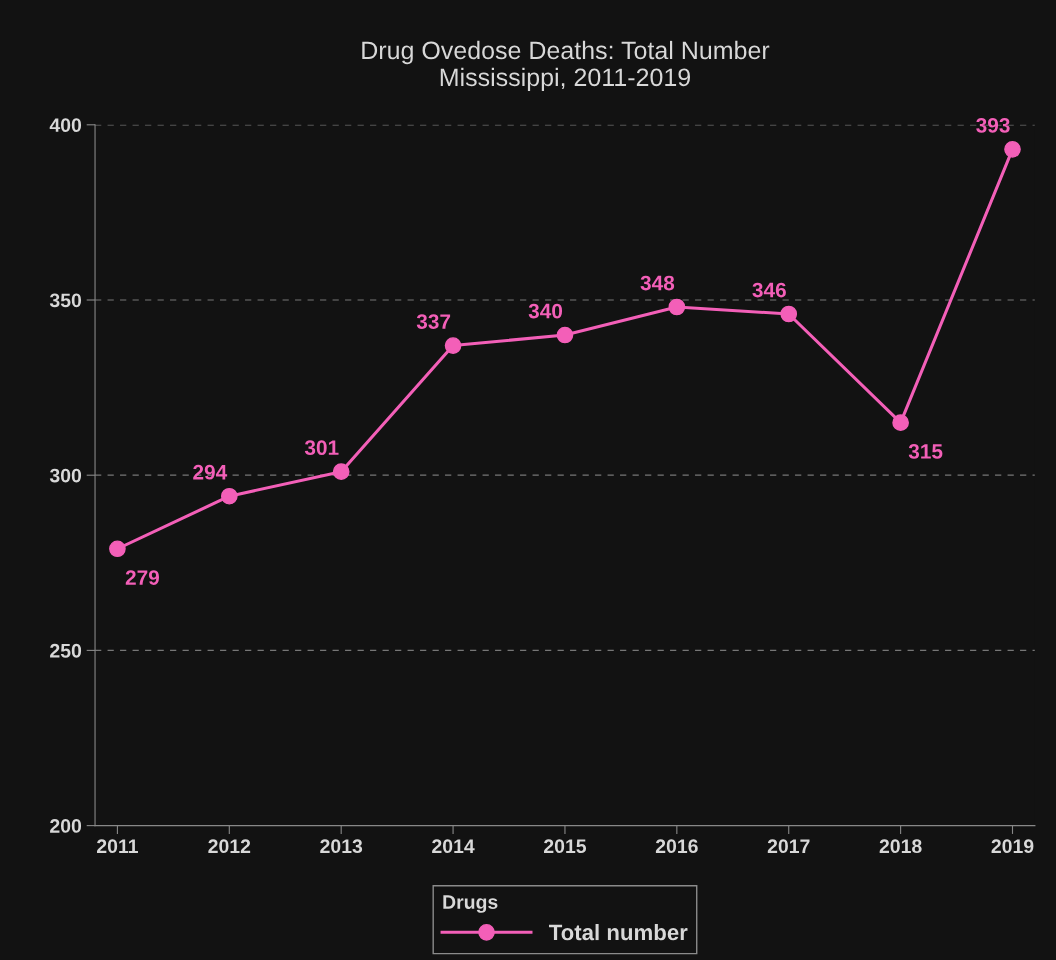 This screenshot has height=960, width=1056. I want to click on y-tick-label: 400, so click(65, 125).